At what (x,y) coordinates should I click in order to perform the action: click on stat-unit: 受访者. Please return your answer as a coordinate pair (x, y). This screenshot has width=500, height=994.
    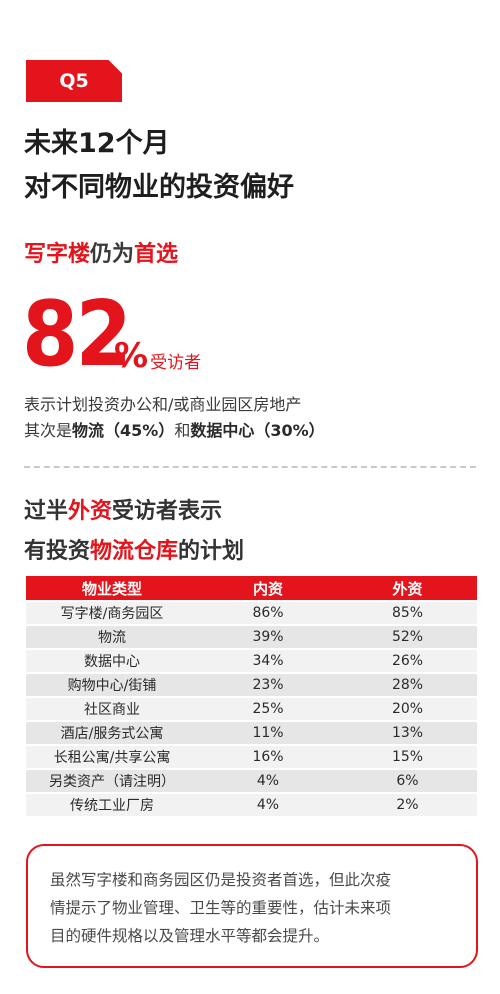
    Looking at the image, I should click on (176, 363).